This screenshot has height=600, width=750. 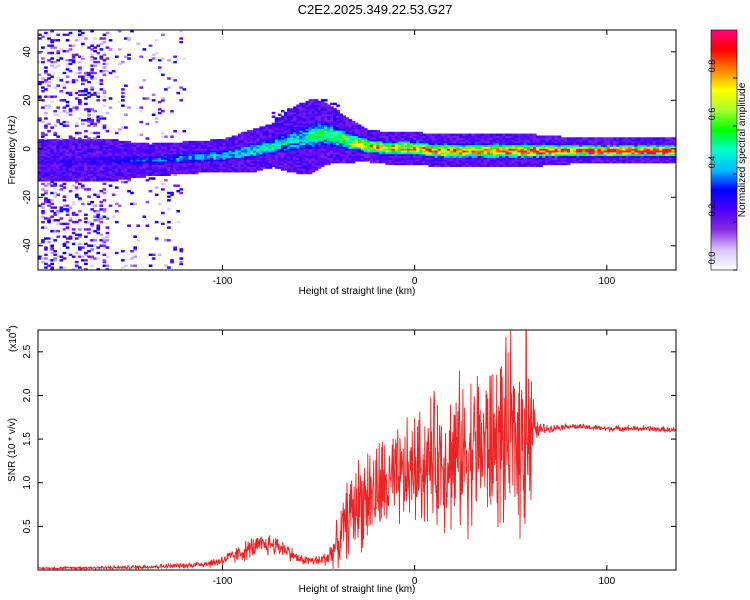 What do you see at coordinates (27, 526) in the screenshot?
I see `y-tick-label: 0.5` at bounding box center [27, 526].